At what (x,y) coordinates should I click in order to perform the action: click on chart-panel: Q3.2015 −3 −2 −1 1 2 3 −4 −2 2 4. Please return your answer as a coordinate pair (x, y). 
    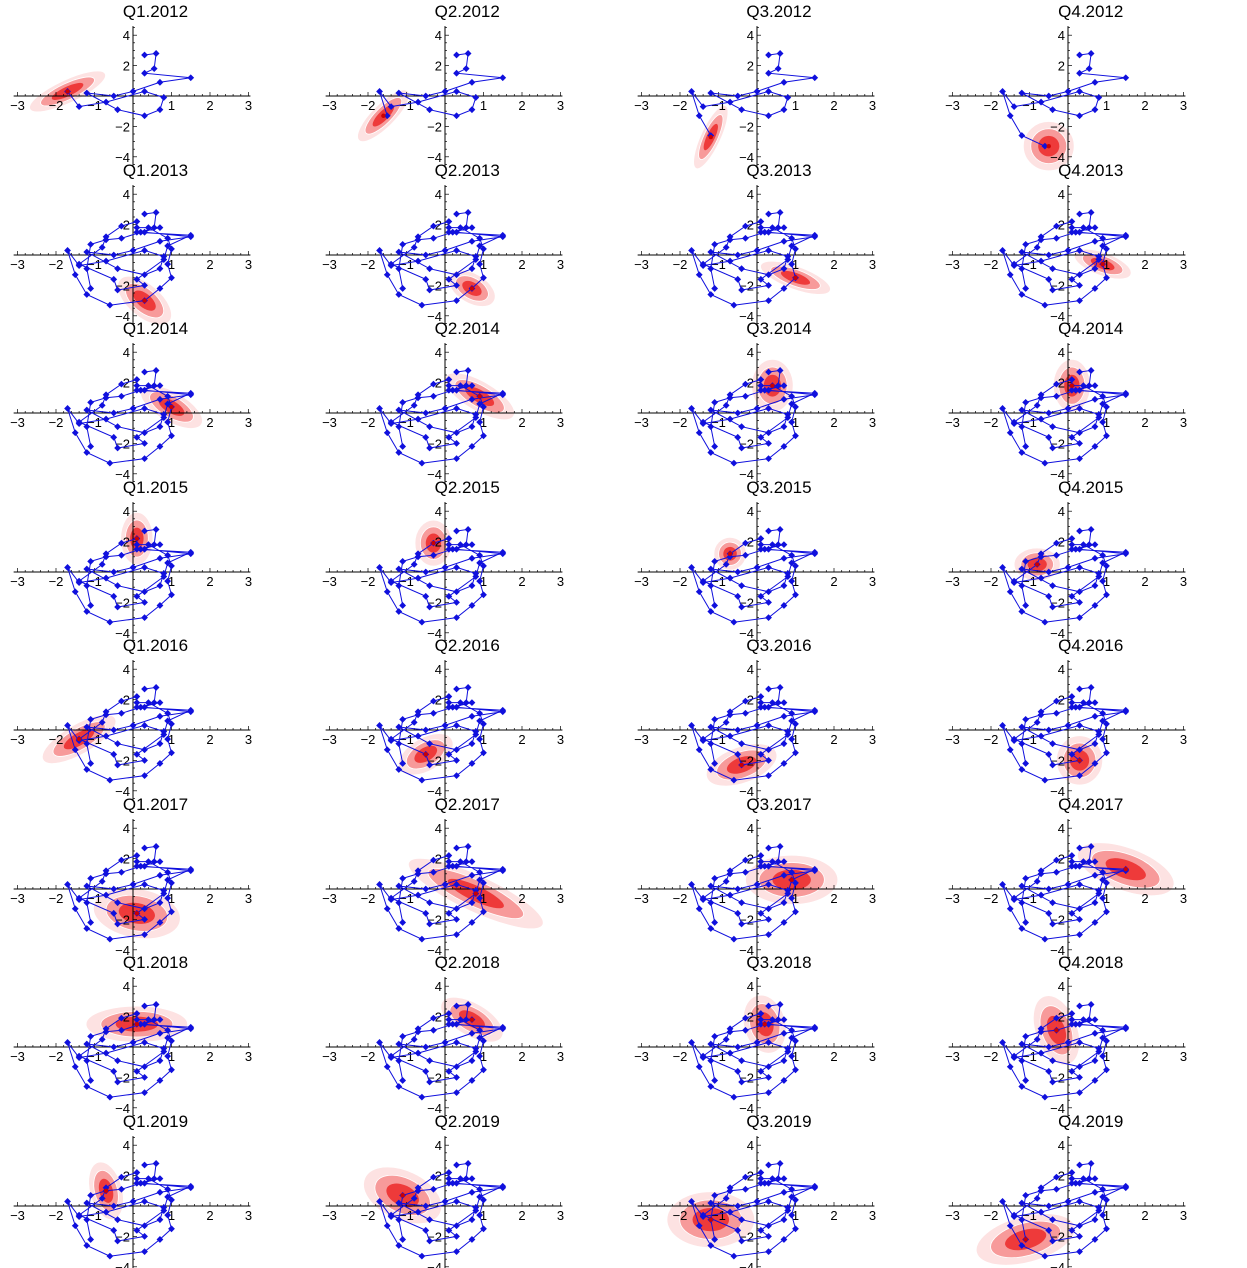
    Looking at the image, I should click on (779, 559).